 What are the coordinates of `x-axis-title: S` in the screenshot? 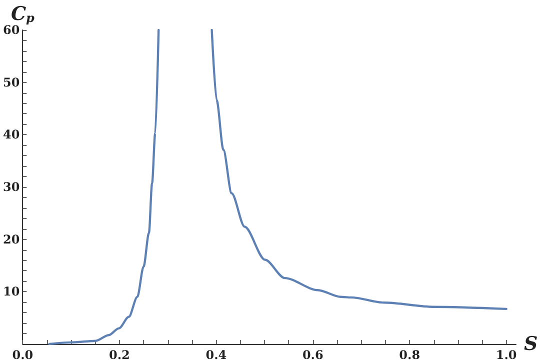 It's located at (531, 344).